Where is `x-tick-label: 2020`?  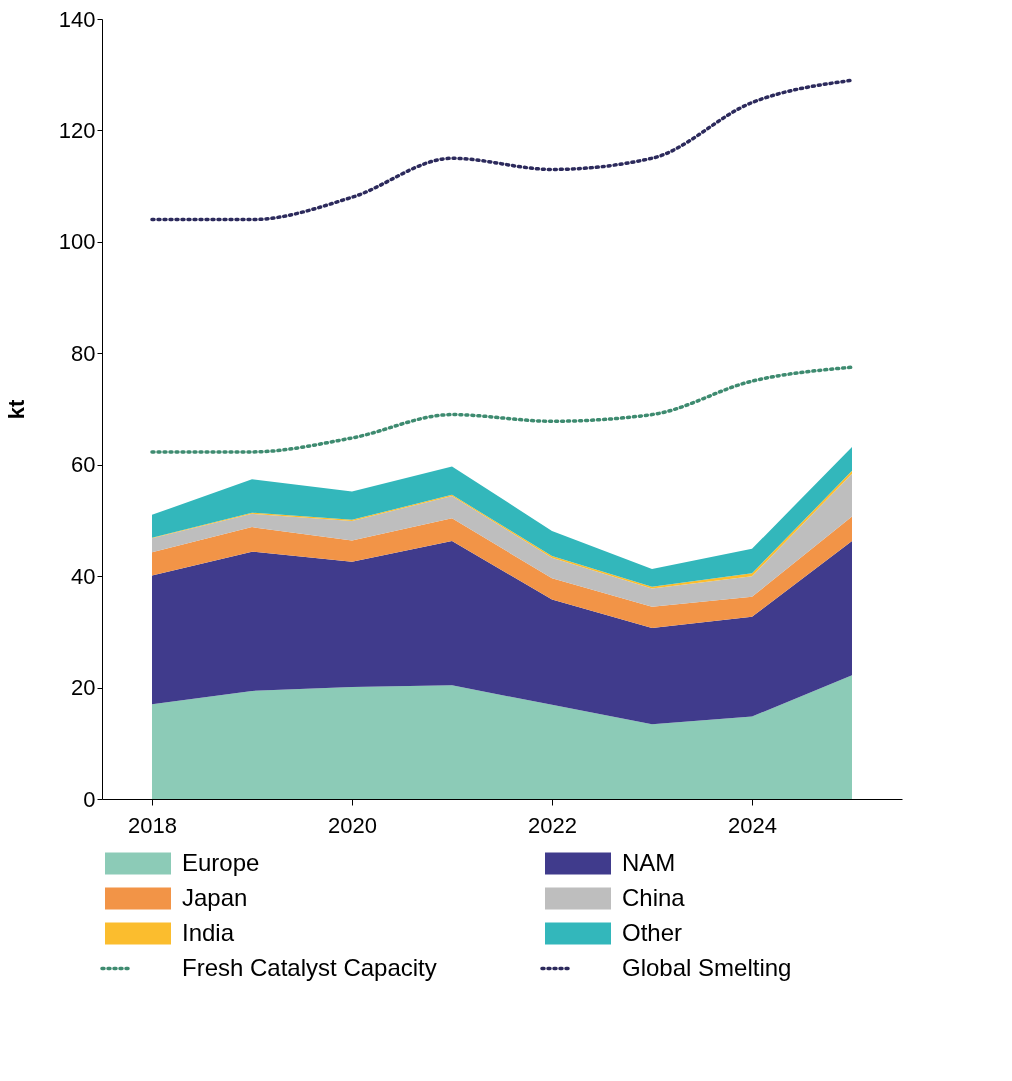
x-tick-label: 2020 is located at coordinates (352, 825).